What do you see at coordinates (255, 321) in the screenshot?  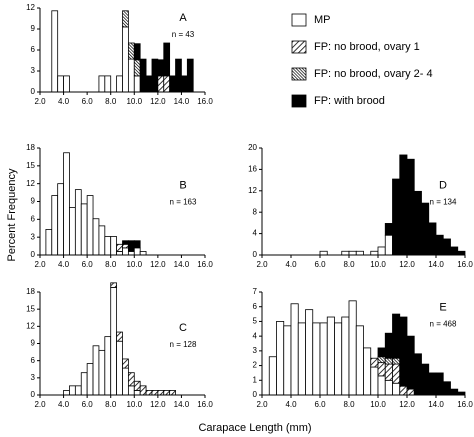 I see `y-tick-label: 5` at bounding box center [255, 321].